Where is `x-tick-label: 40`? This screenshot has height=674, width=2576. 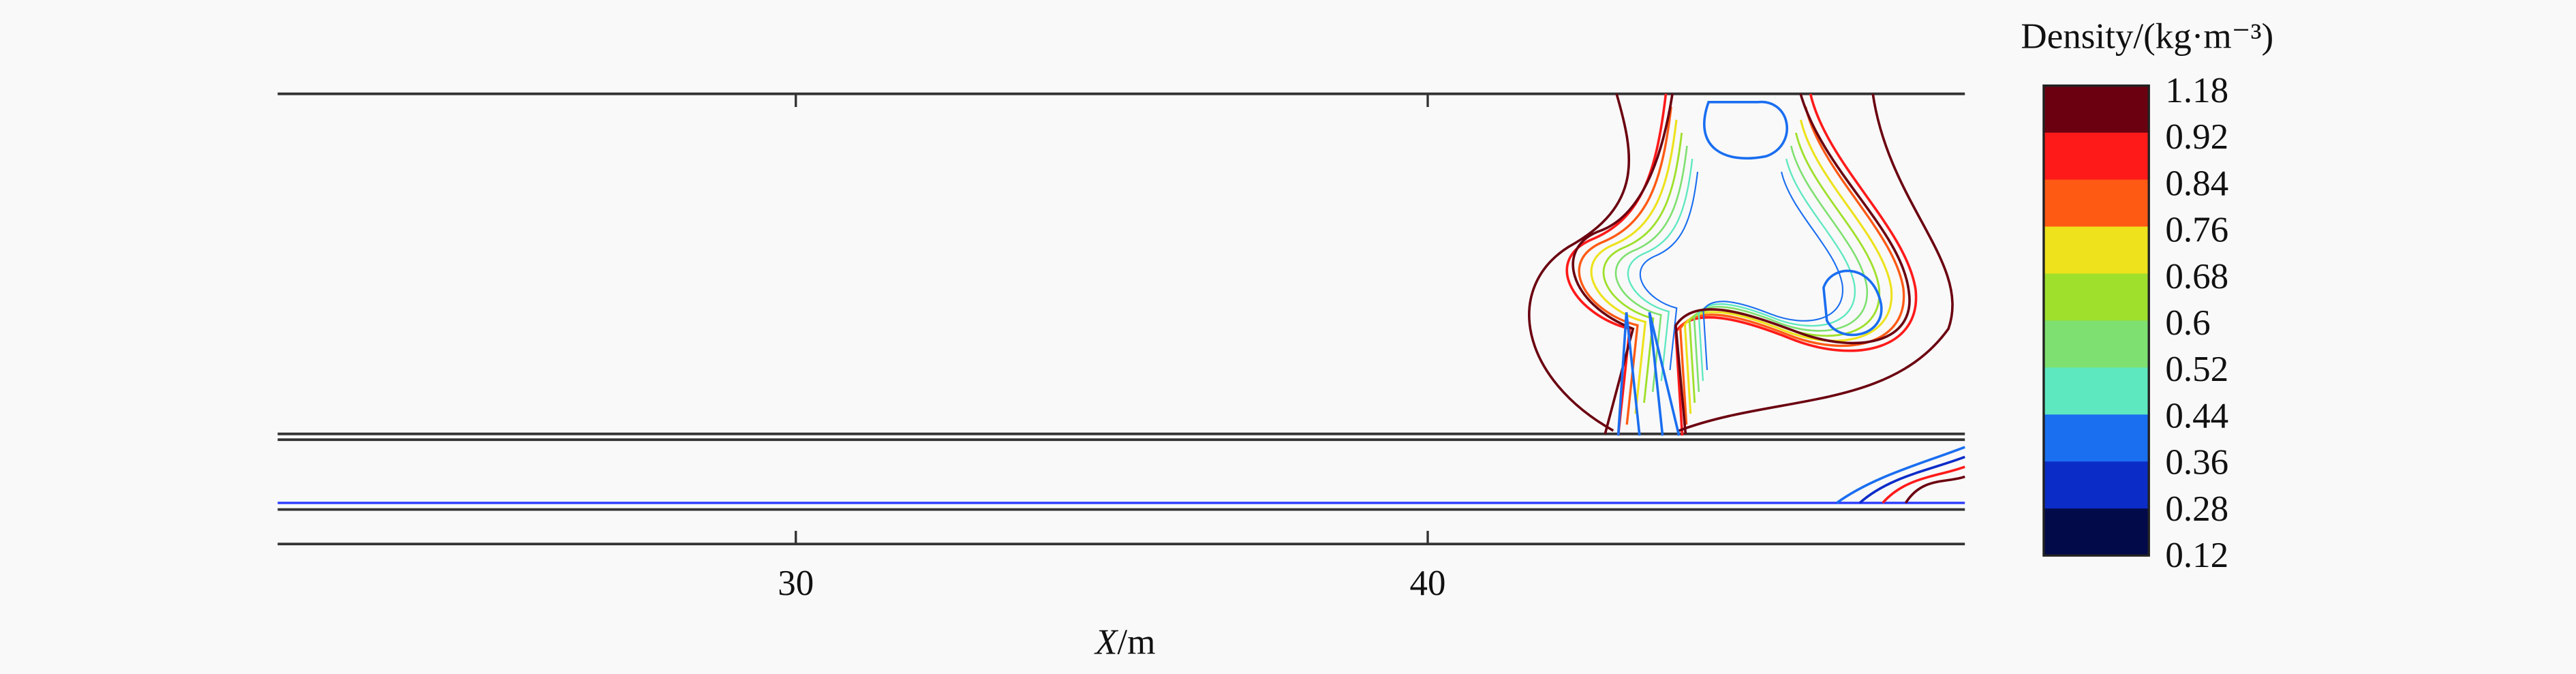 x-tick-label: 40 is located at coordinates (1428, 583).